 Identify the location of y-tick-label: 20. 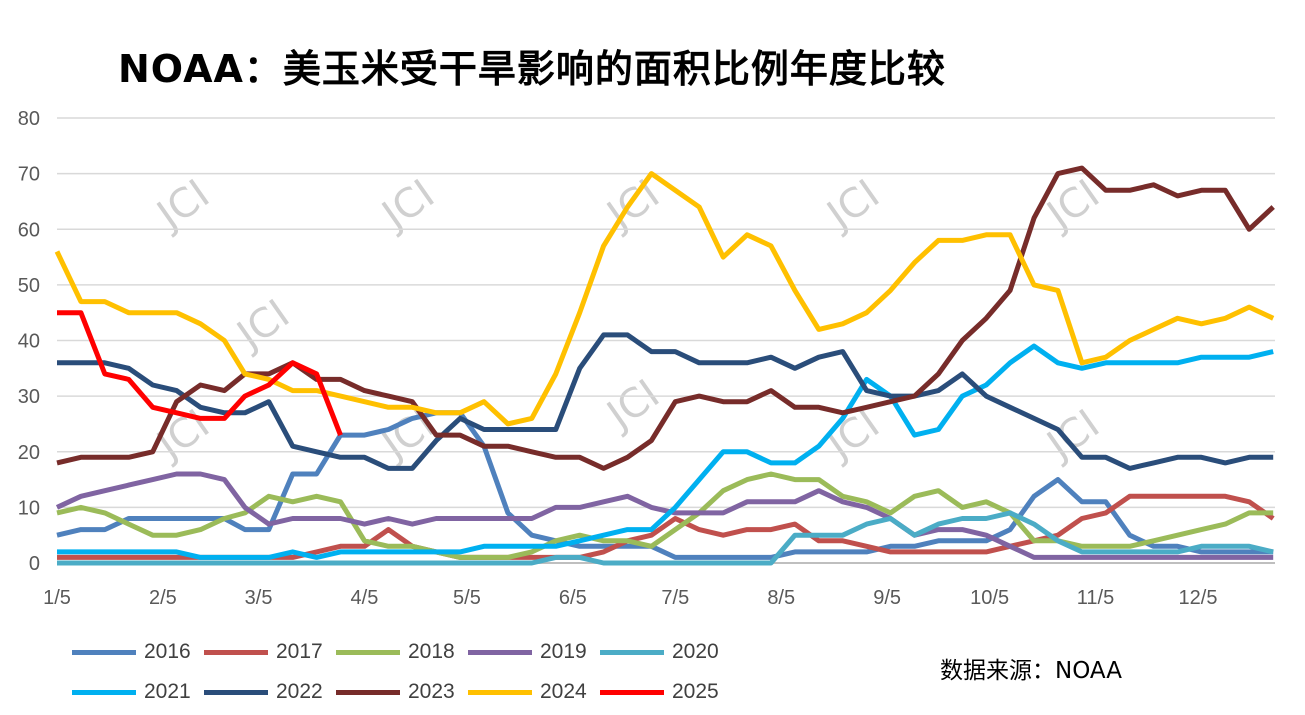
(29, 453).